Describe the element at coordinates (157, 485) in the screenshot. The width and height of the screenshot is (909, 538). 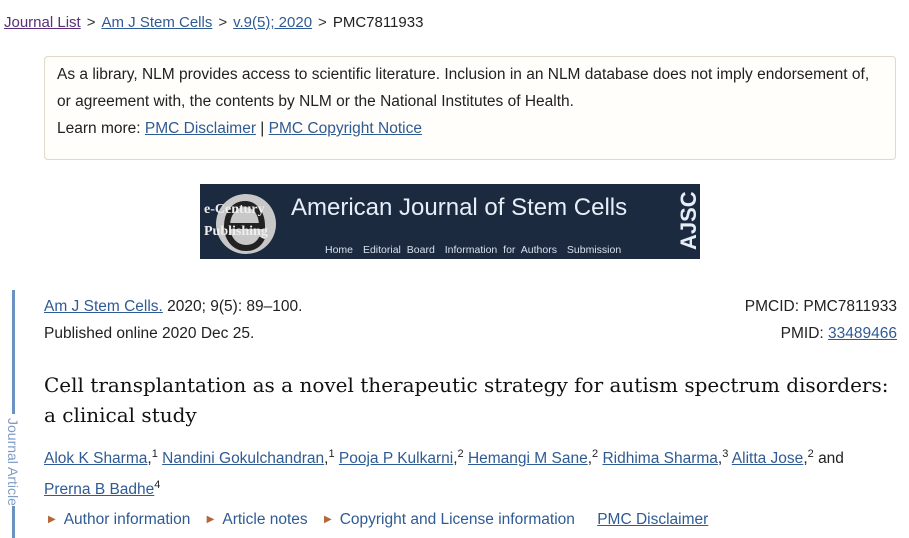
I see `affiliation-sup: 4` at that location.